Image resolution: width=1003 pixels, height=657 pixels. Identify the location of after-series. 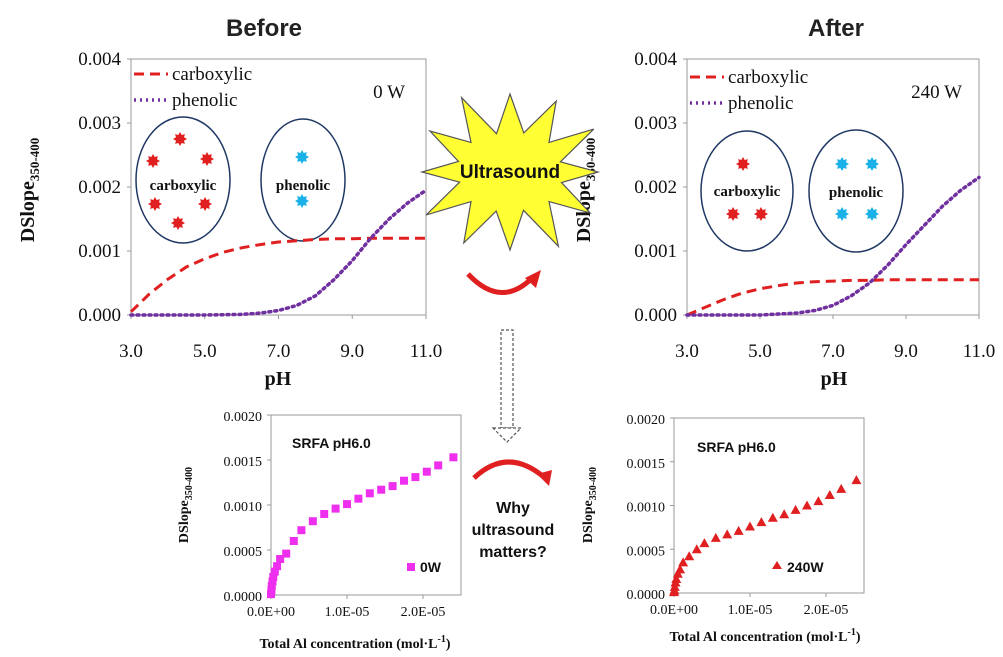
(833, 246).